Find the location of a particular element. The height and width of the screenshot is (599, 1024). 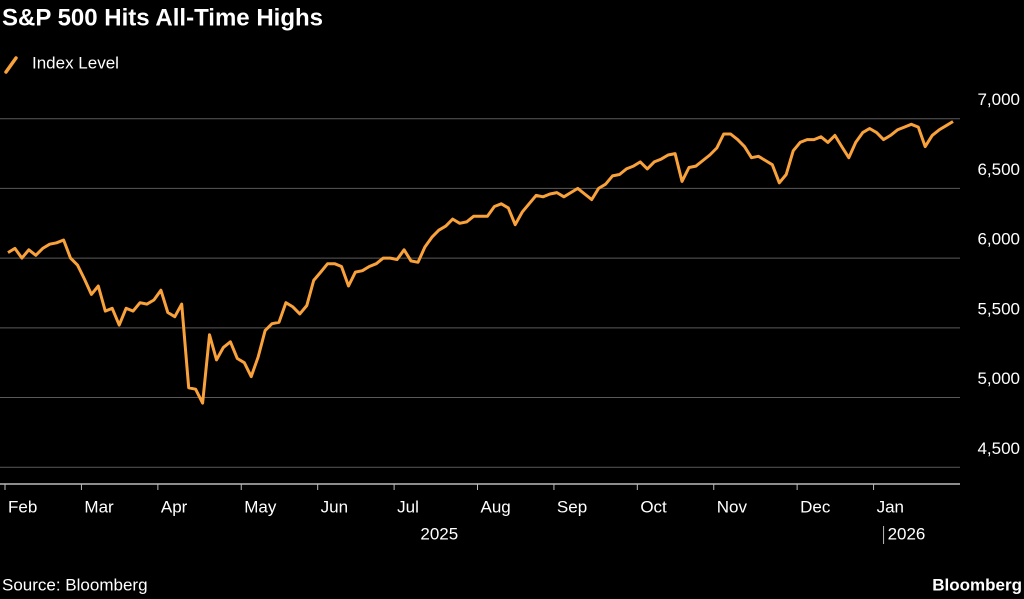

y-tick-label: 4,500 is located at coordinates (998, 448).